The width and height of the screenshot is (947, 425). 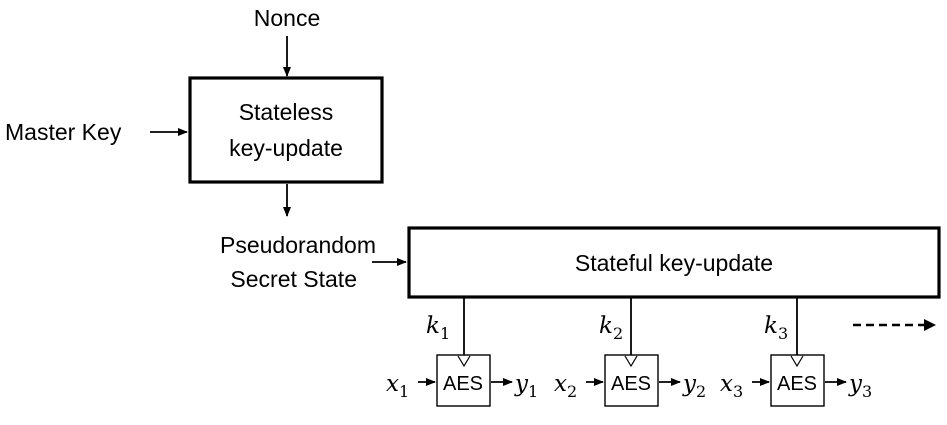 What do you see at coordinates (930, 325) in the screenshot?
I see `continuation-arrowhead` at bounding box center [930, 325].